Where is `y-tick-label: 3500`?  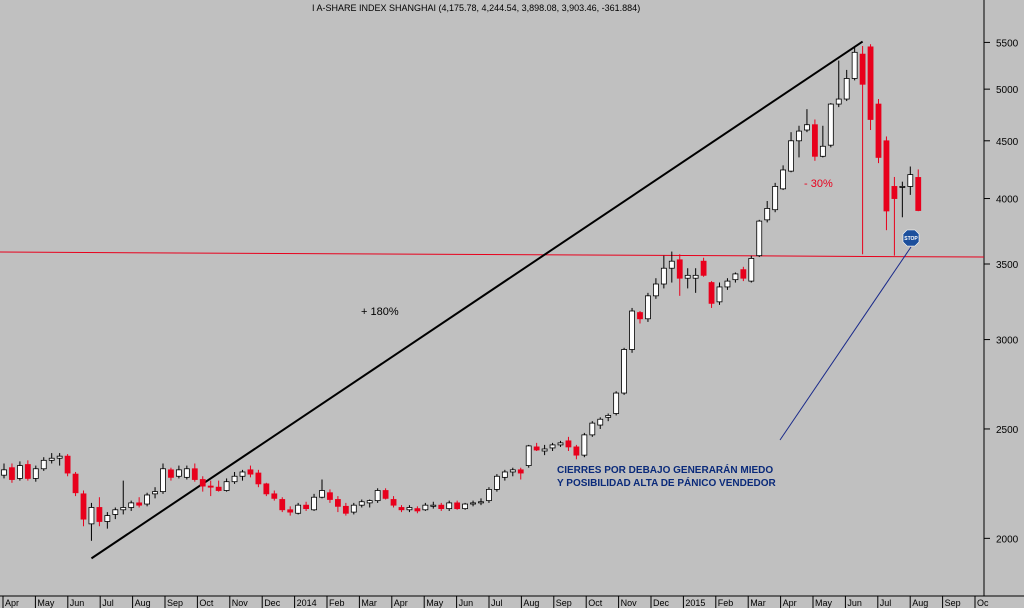 y-tick-label: 3500 is located at coordinates (1007, 265).